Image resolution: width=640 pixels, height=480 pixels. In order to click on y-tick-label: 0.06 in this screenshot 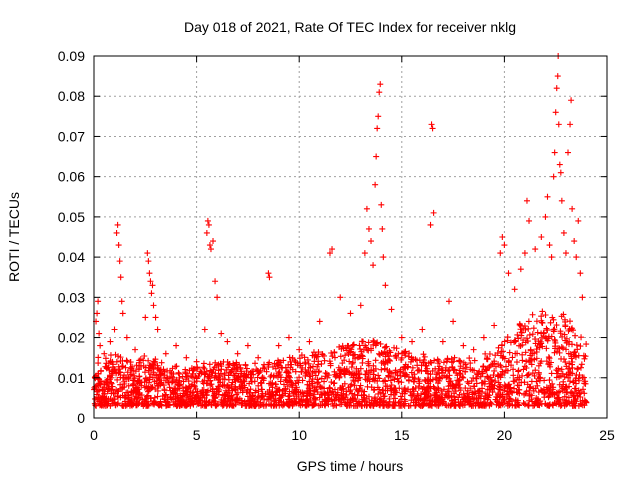, I will do `click(71, 177)`.